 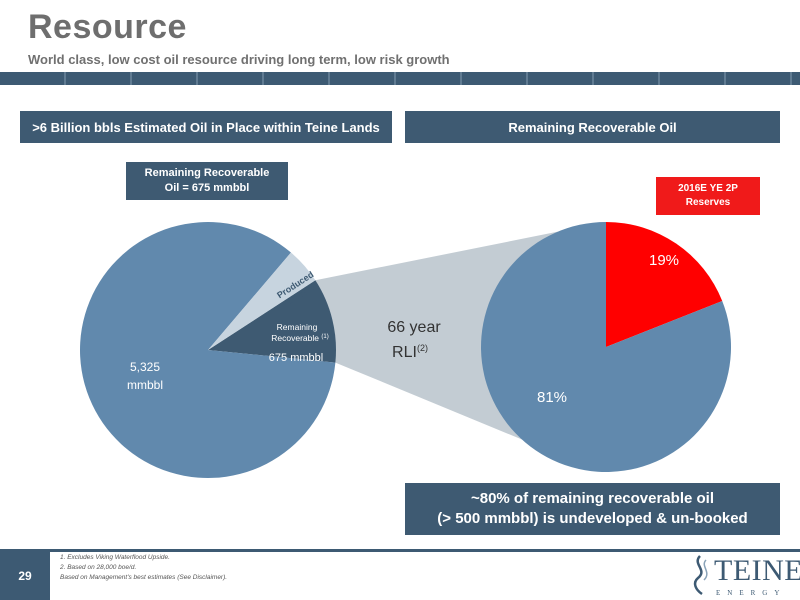 What do you see at coordinates (592, 498) in the screenshot?
I see `bottom-line1: ~80% of remaining recoverable oil` at bounding box center [592, 498].